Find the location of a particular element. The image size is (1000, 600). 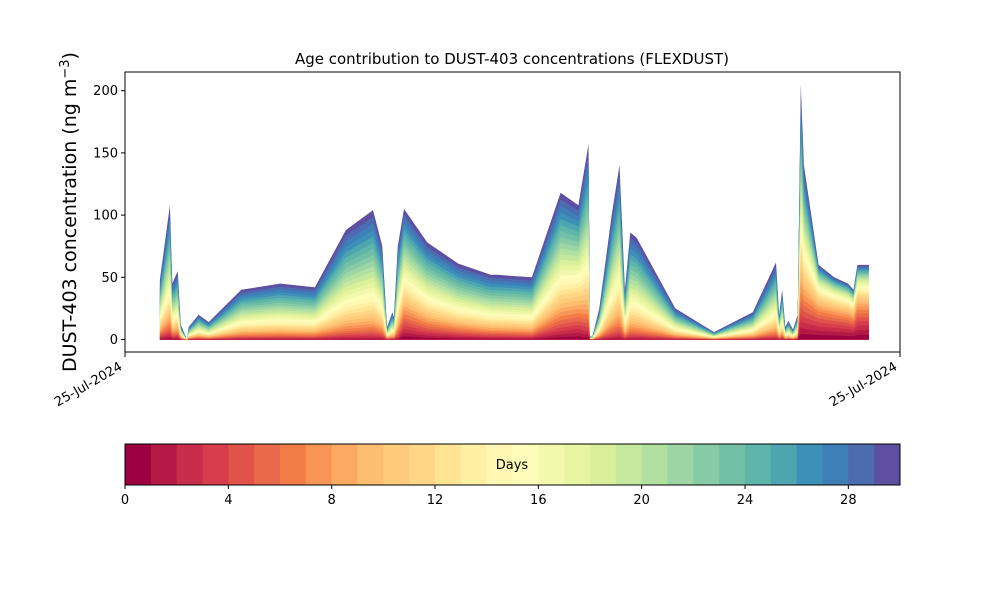

colorbar-label: Days is located at coordinates (512, 465).